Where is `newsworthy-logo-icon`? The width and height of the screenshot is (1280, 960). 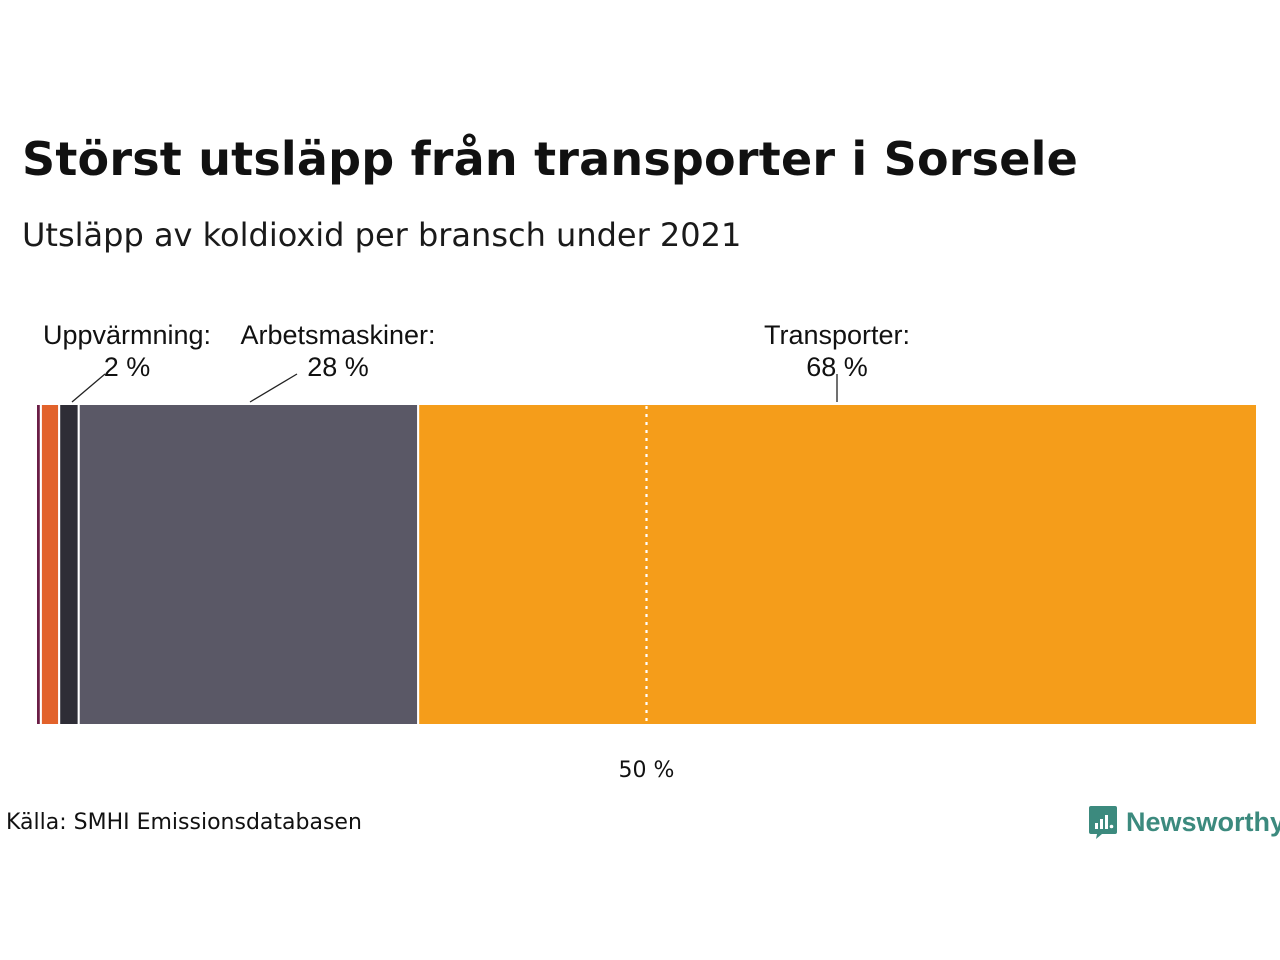 newsworthy-logo-icon is located at coordinates (1103, 822).